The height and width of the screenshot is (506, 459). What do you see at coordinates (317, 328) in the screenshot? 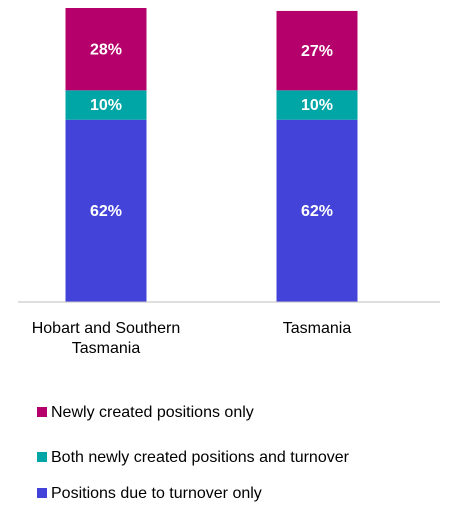
I see `x-tick-label: Tasmania` at bounding box center [317, 328].